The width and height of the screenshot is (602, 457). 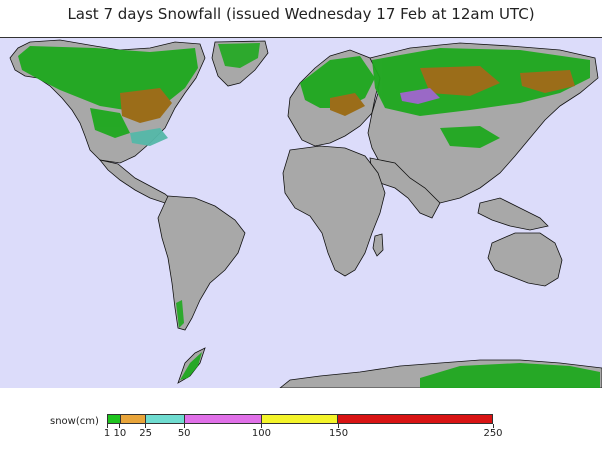 I want to click on legend-tick-label: 250, so click(x=493, y=433).